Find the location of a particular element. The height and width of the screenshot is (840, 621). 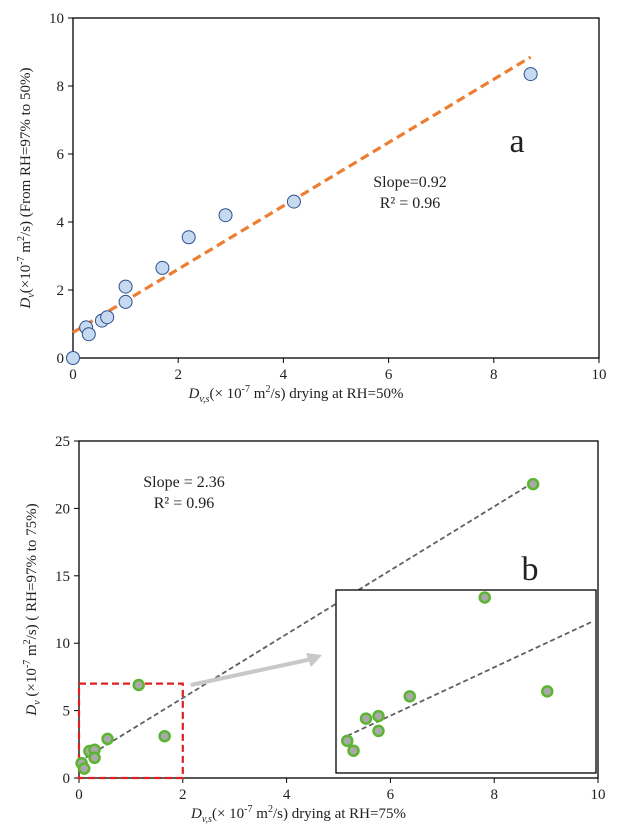

y-tick-label: 15 is located at coordinates (62, 577).